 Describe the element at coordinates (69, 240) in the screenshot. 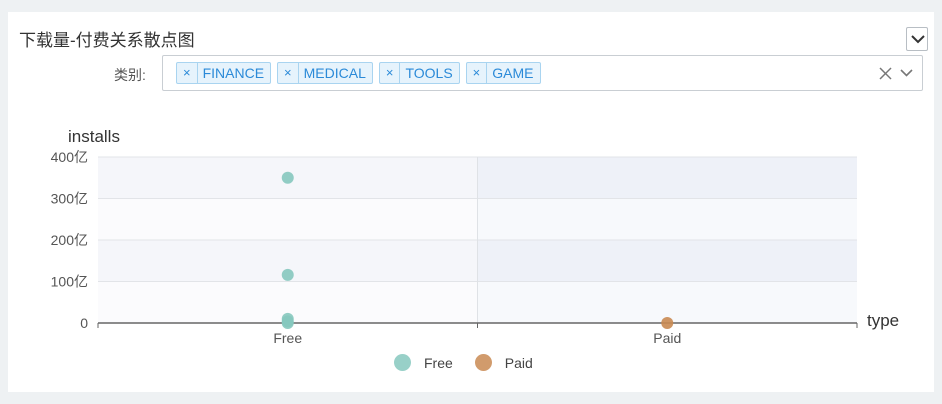

I see `y-tick-label: 200亿` at that location.